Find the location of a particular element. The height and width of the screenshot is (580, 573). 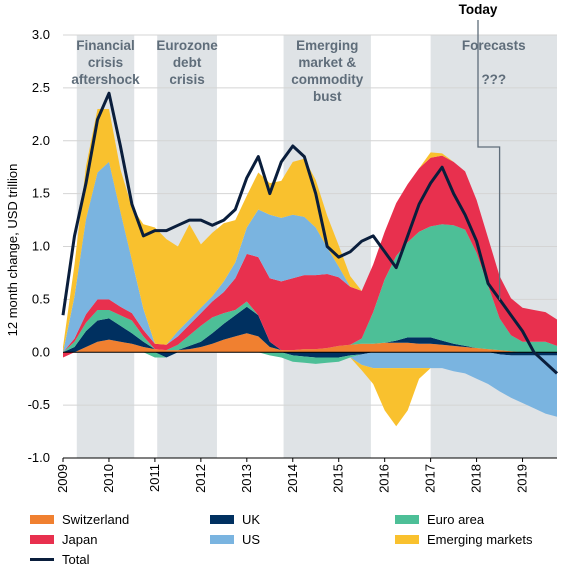

area-uk-positive is located at coordinates (310, 329).